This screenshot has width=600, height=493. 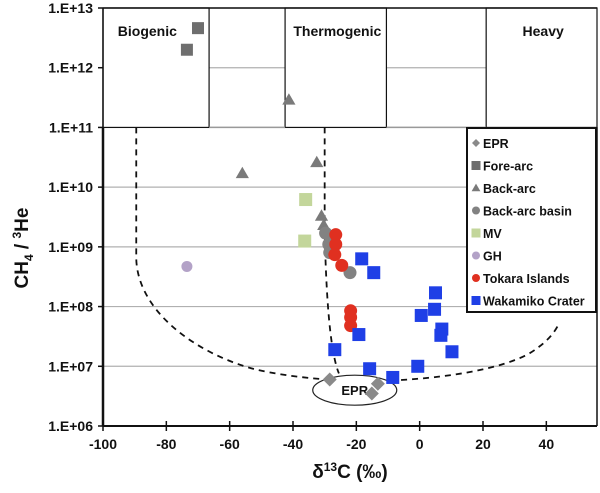 I want to click on x-tick-label: 20, so click(x=483, y=444).